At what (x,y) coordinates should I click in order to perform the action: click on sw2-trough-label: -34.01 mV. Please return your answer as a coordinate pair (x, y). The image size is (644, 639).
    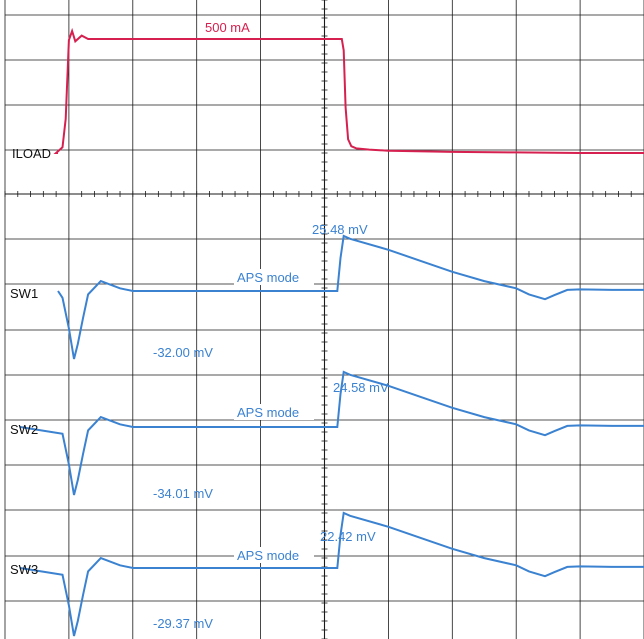
    Looking at the image, I should click on (183, 493).